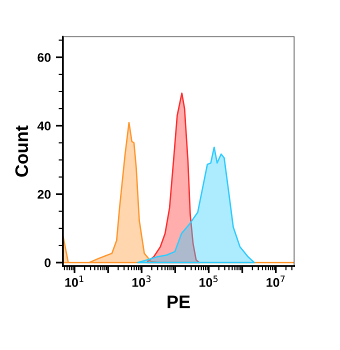 This screenshot has width=340, height=350. I want to click on x-tick-label: 10$^{7}$, so click(275, 281).